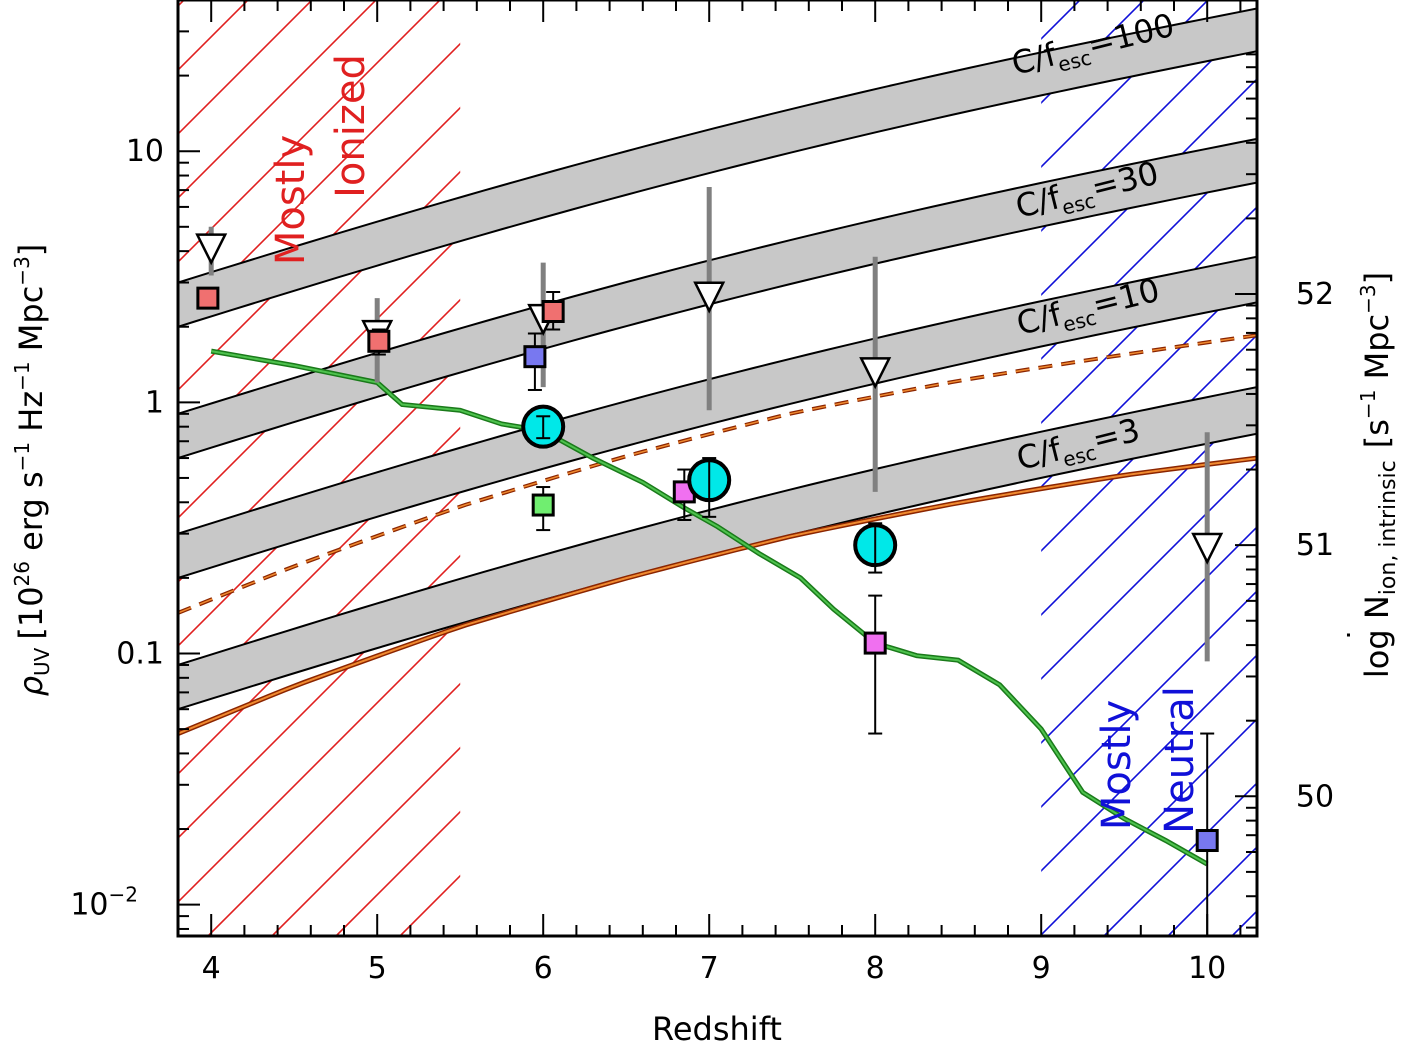 This screenshot has height=1050, width=1403. I want to click on y-right-tick-label: 50, so click(1315, 796).